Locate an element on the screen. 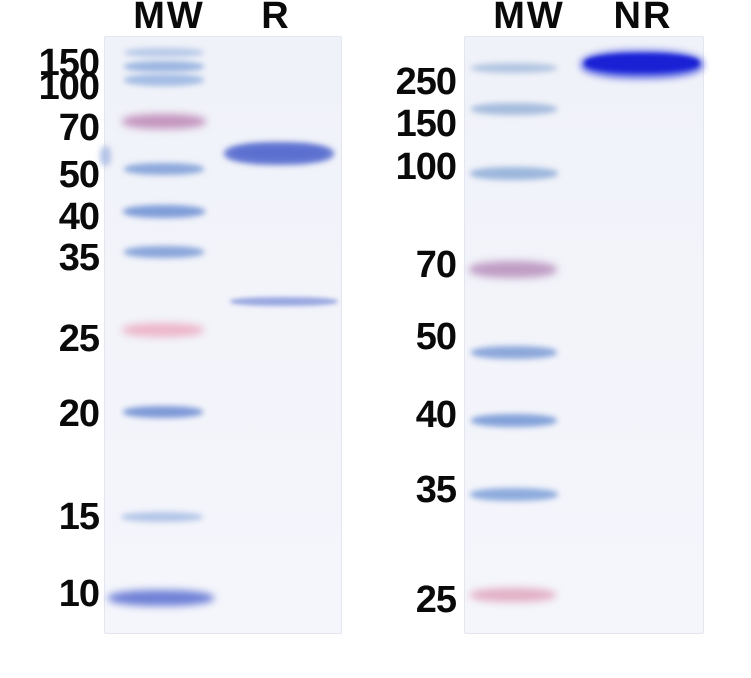  gel-band-nr is located at coordinates (642, 63).